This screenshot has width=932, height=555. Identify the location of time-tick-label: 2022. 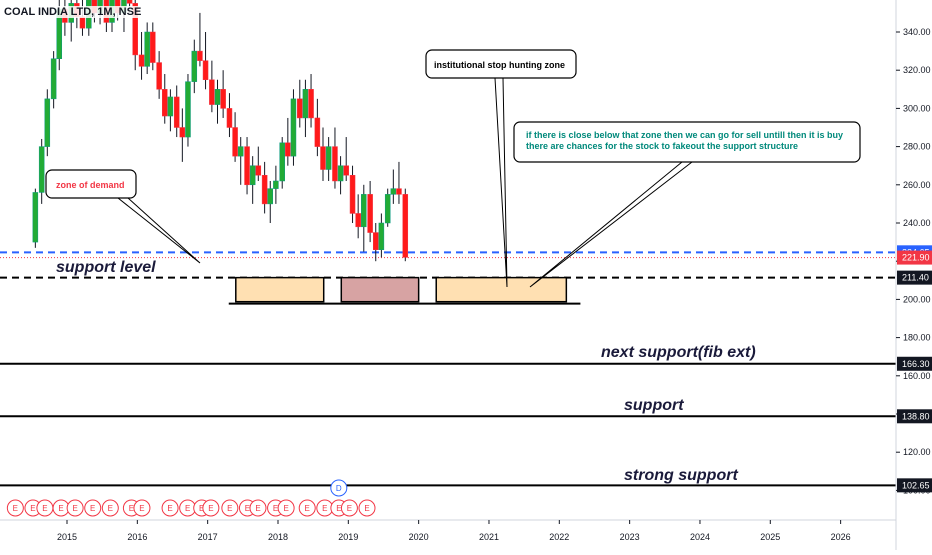
(559, 537).